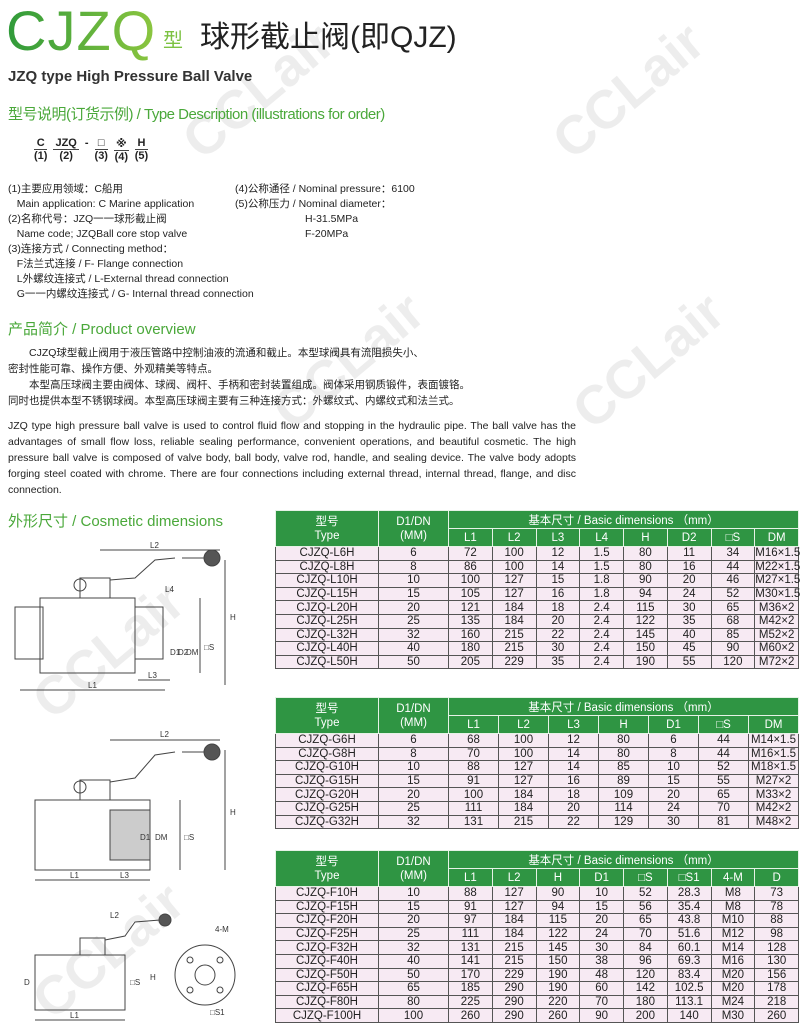 This screenshot has width=800, height=1035. Describe the element at coordinates (537, 635) in the screenshot. I see `table-row: CJZQ-L32H 32 160 215 22 2.4 145 40 85 M52×2` at that location.